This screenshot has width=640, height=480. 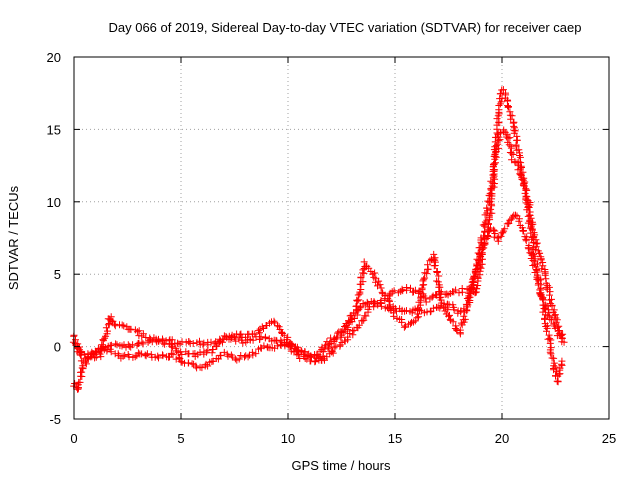 I want to click on y-tick-label: 20, so click(x=54, y=57).